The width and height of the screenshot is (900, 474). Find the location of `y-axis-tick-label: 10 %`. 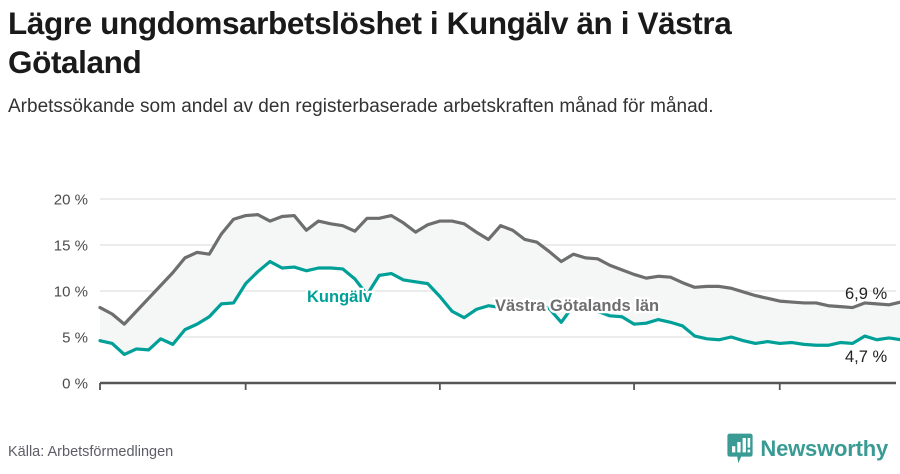

y-axis-tick-label: 10 % is located at coordinates (71, 292).